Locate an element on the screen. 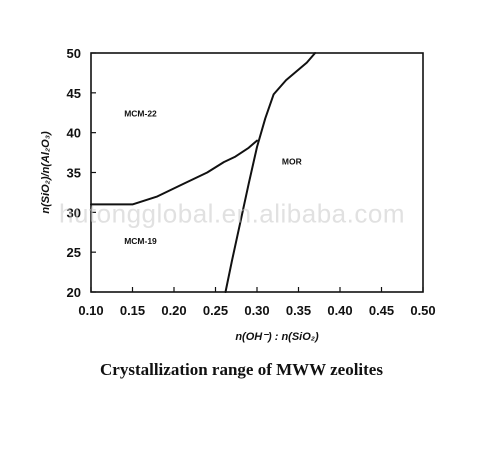 This screenshot has width=483, height=465. y-tick-label: 30 is located at coordinates (74, 212).